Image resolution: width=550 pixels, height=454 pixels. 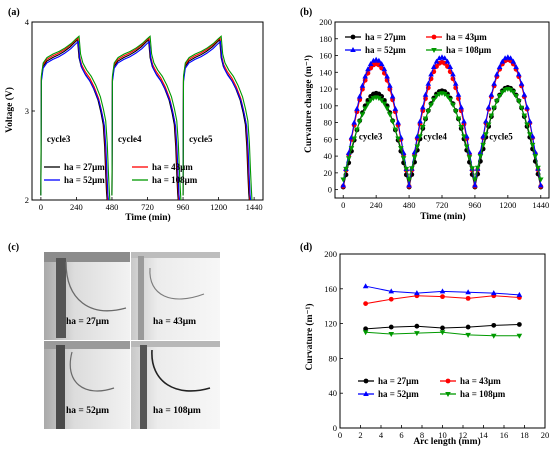 I want to click on chart-d-xlabel: Arc length (mm), so click(x=446, y=441).